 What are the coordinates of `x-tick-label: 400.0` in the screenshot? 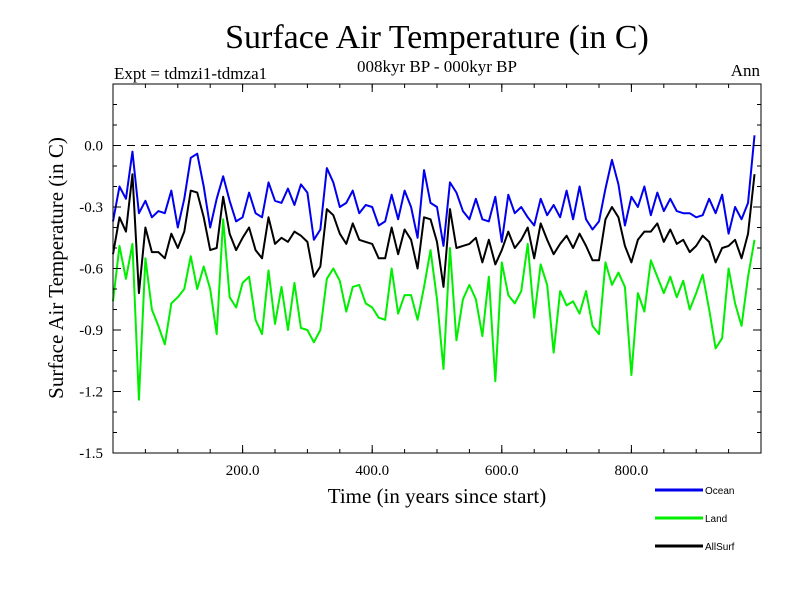 It's located at (372, 471).